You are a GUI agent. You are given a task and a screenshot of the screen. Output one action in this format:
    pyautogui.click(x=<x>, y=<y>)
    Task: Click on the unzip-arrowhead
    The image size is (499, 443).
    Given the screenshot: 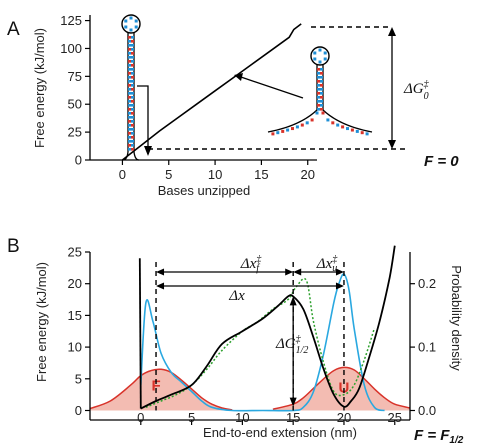 What is the action you would take?
    pyautogui.click(x=148, y=151)
    